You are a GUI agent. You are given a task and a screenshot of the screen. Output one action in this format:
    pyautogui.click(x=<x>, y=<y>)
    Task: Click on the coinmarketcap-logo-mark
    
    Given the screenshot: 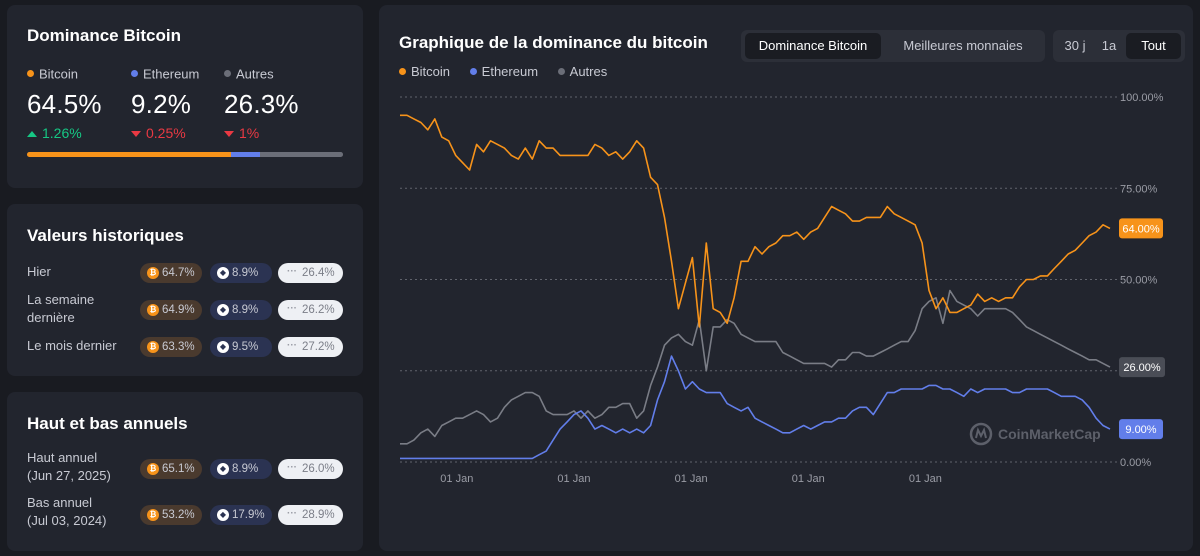 What is the action you would take?
    pyautogui.click(x=981, y=433)
    